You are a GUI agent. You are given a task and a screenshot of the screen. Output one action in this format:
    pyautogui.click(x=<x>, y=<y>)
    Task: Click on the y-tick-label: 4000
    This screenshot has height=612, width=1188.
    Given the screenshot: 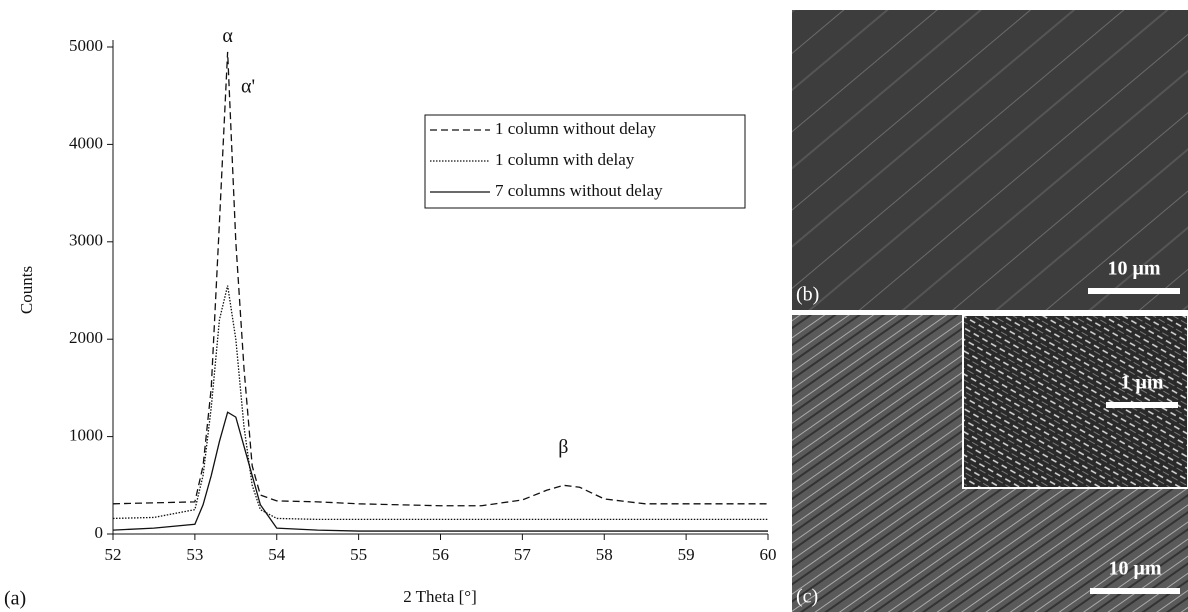 What is the action you would take?
    pyautogui.click(x=86, y=142)
    